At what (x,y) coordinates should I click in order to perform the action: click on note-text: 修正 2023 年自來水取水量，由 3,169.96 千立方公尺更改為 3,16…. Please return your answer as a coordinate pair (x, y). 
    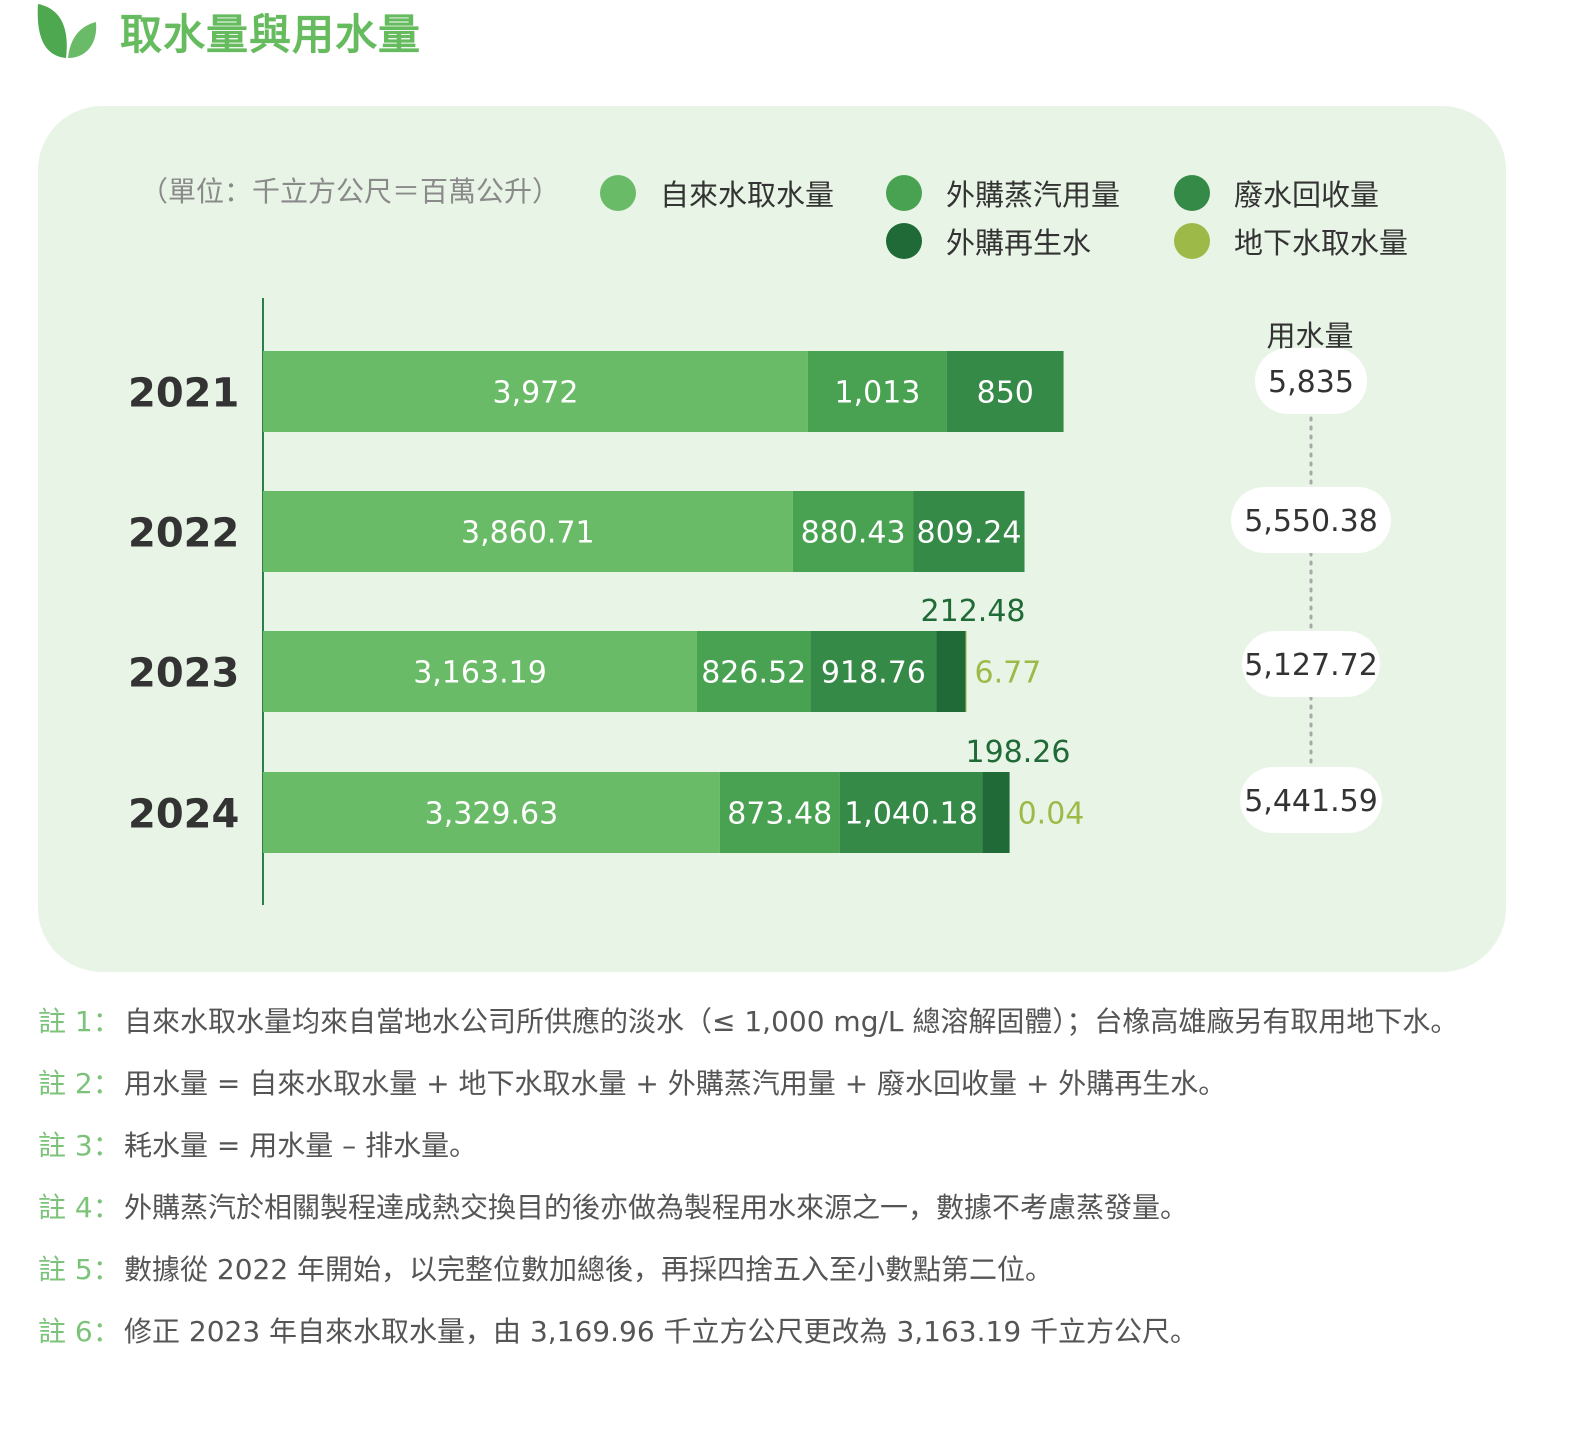
    Looking at the image, I should click on (661, 1331).